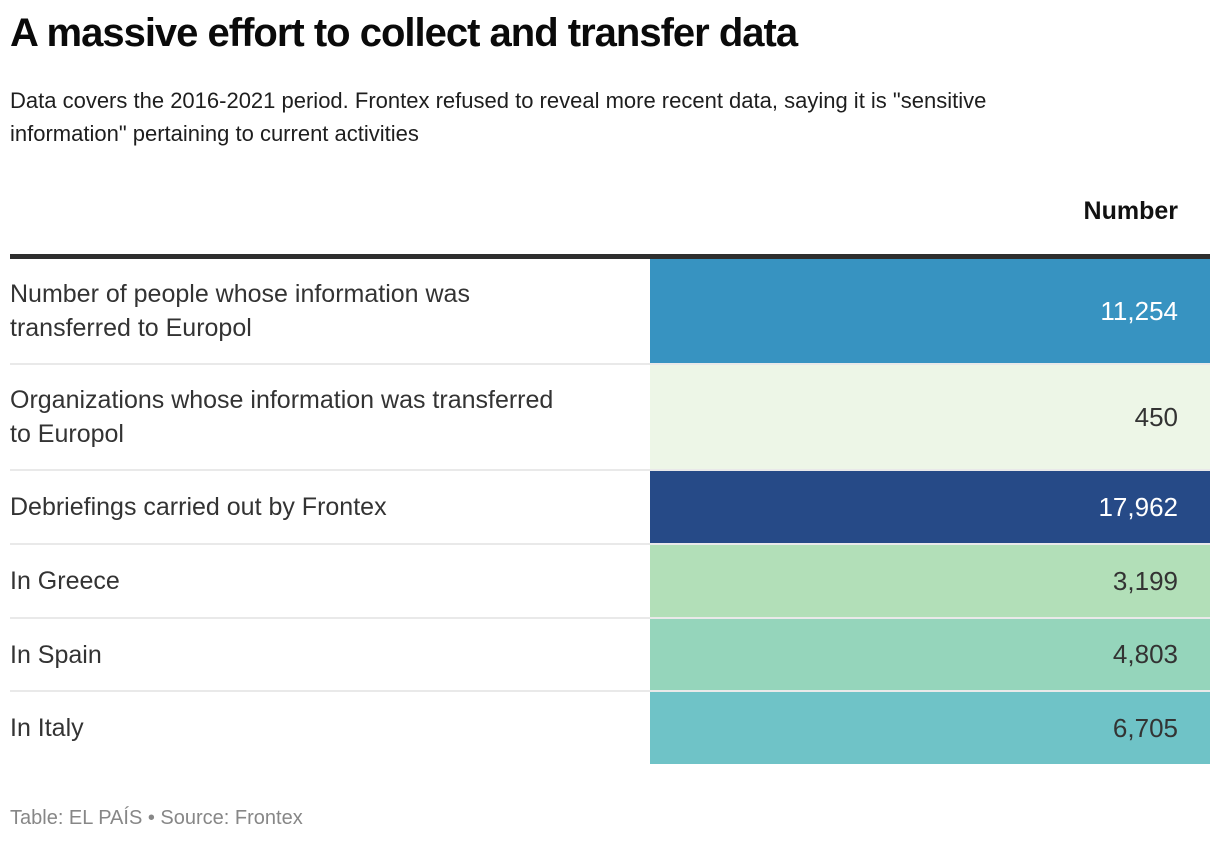 The width and height of the screenshot is (1220, 842). Describe the element at coordinates (330, 654) in the screenshot. I see `row-label: In Spain` at that location.